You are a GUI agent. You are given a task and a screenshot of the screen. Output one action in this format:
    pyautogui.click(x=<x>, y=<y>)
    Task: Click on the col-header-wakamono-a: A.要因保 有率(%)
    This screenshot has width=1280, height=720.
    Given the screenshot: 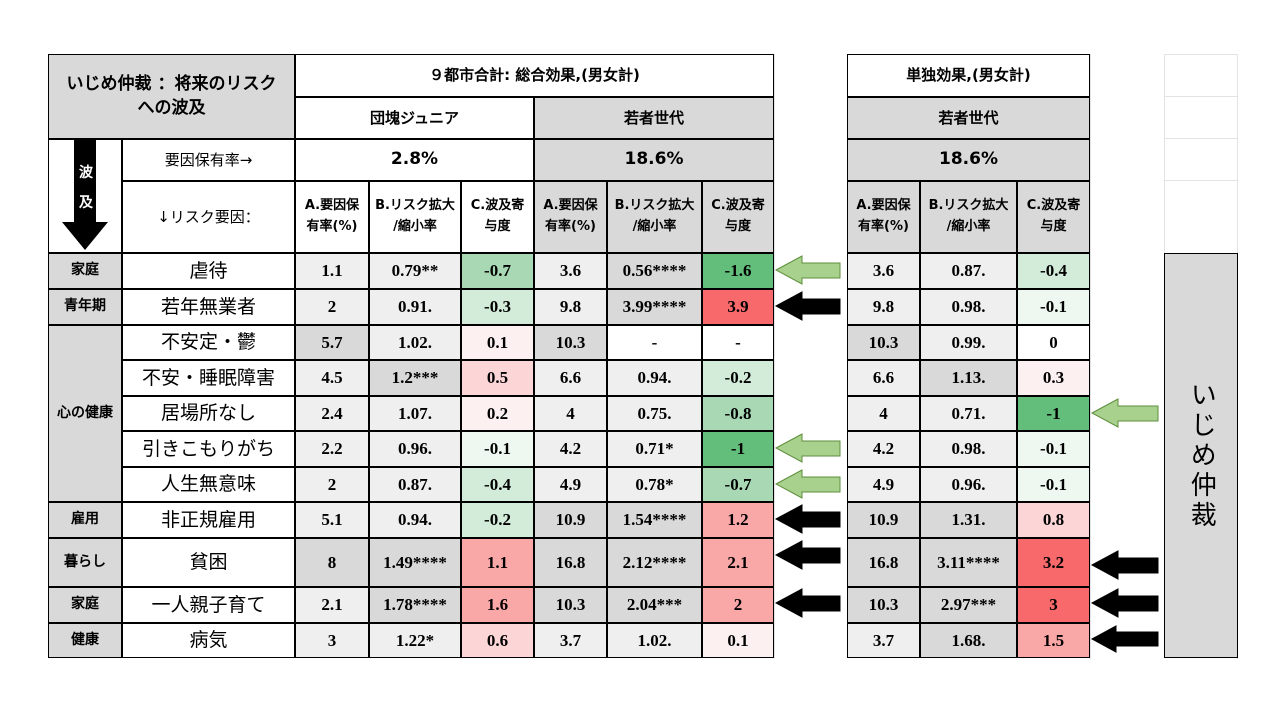 What is the action you would take?
    pyautogui.click(x=570, y=217)
    